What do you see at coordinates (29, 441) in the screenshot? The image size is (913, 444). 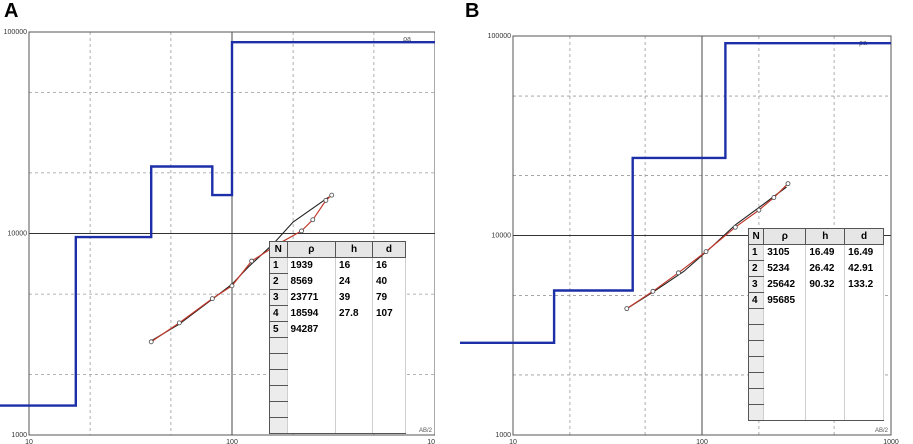 I see `x-tick-label: 10` at bounding box center [29, 441].